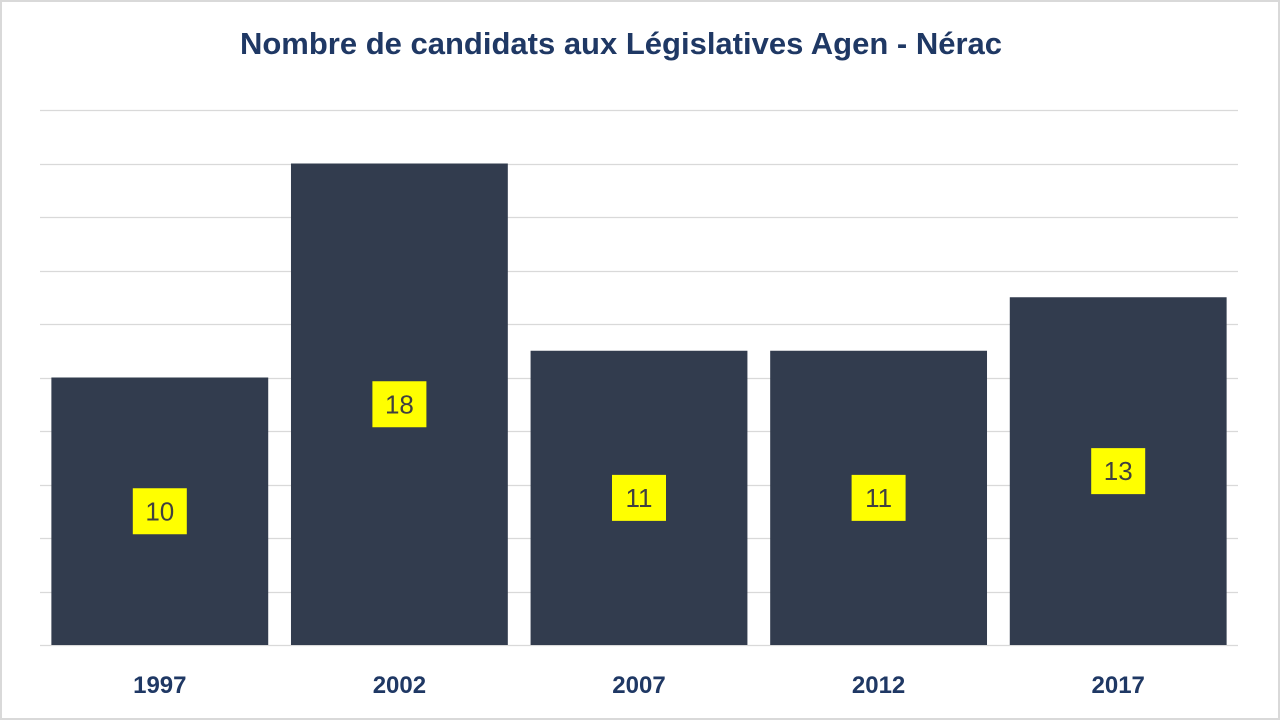  I want to click on data-label-value: 13, so click(1118, 471).